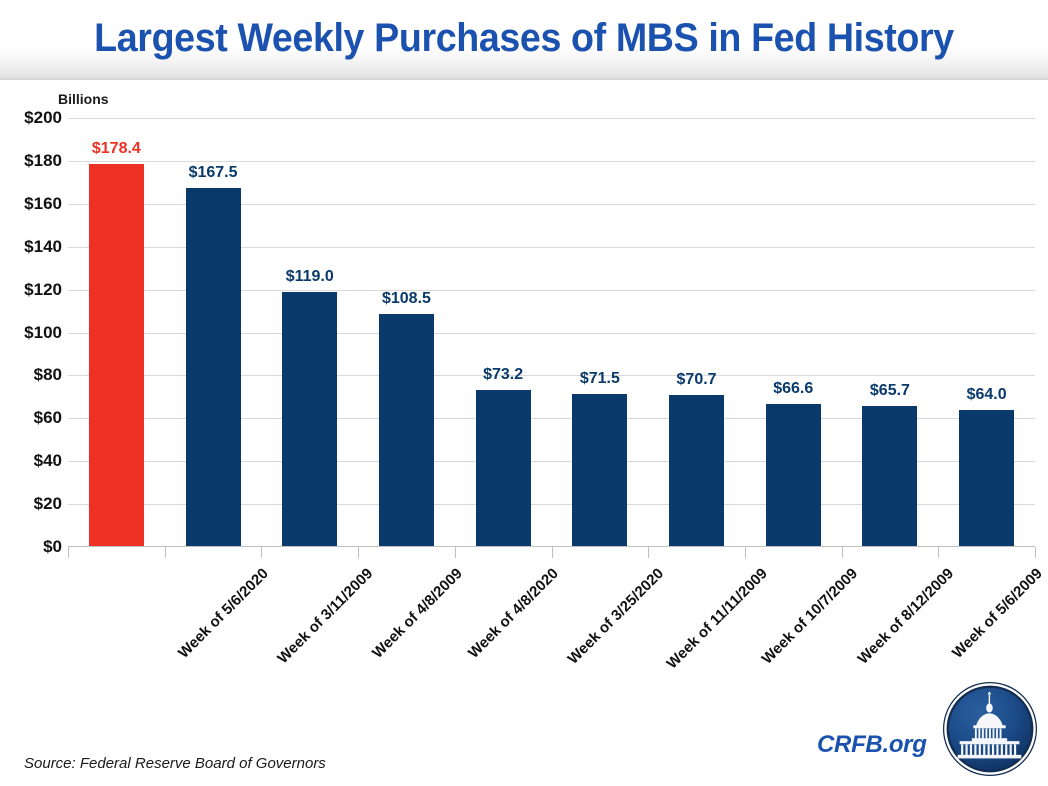 The height and width of the screenshot is (786, 1048). I want to click on y-axis-tick-label: $120, so click(43, 289).